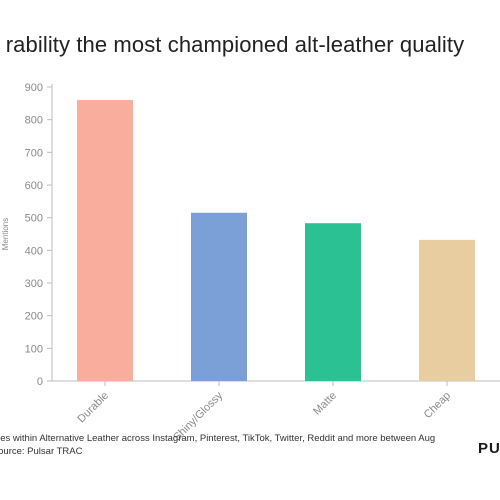 This screenshot has width=500, height=500. Describe the element at coordinates (34, 121) in the screenshot. I see `y-tick-label: 800` at that location.